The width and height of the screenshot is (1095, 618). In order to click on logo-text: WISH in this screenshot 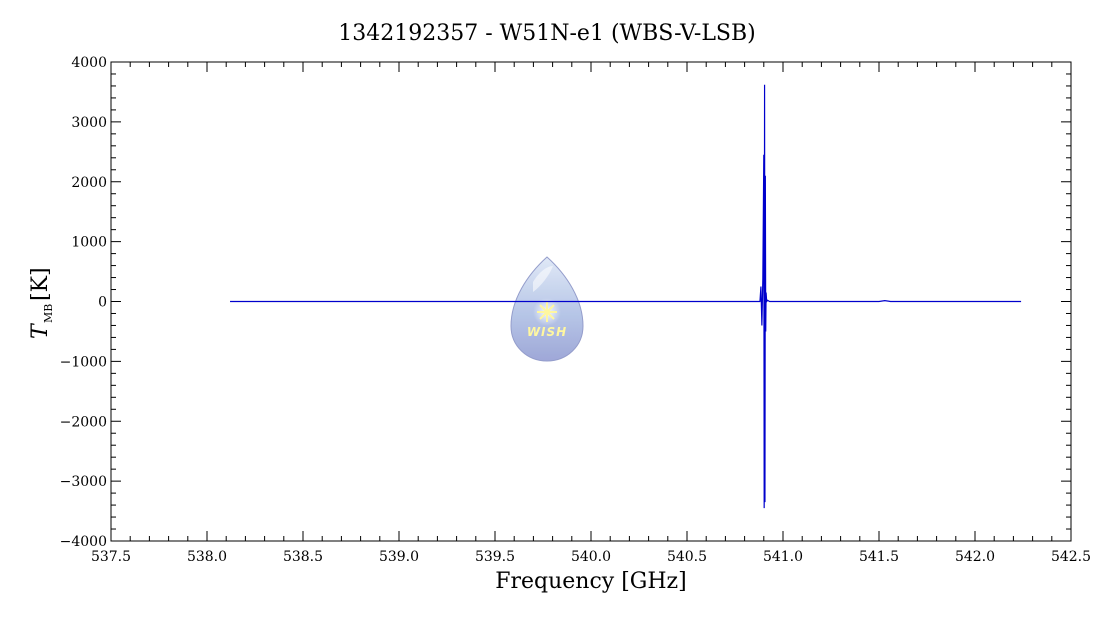, I will do `click(547, 332)`.